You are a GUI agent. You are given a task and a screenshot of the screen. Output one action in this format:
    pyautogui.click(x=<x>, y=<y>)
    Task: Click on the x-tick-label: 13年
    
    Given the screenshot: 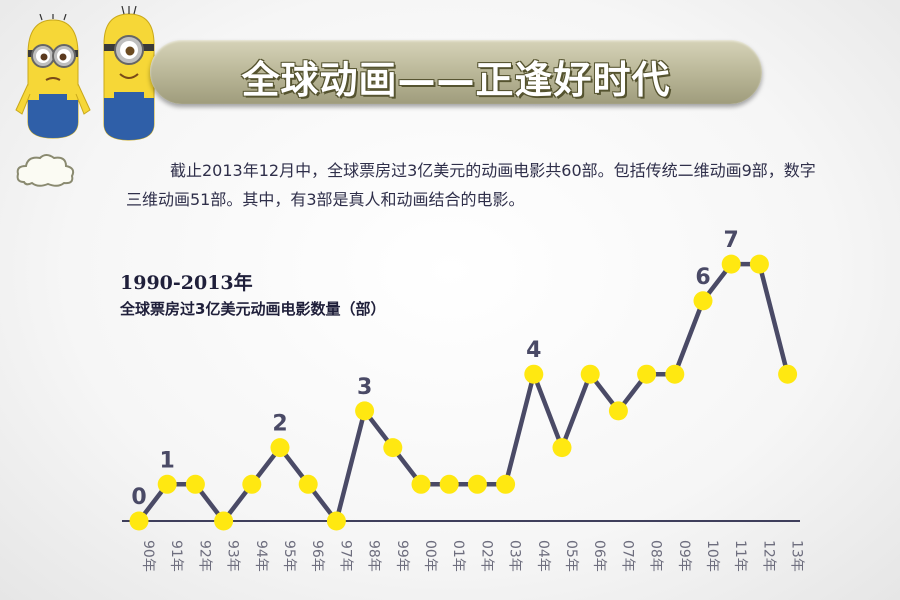 What is the action you would take?
    pyautogui.click(x=797, y=556)
    